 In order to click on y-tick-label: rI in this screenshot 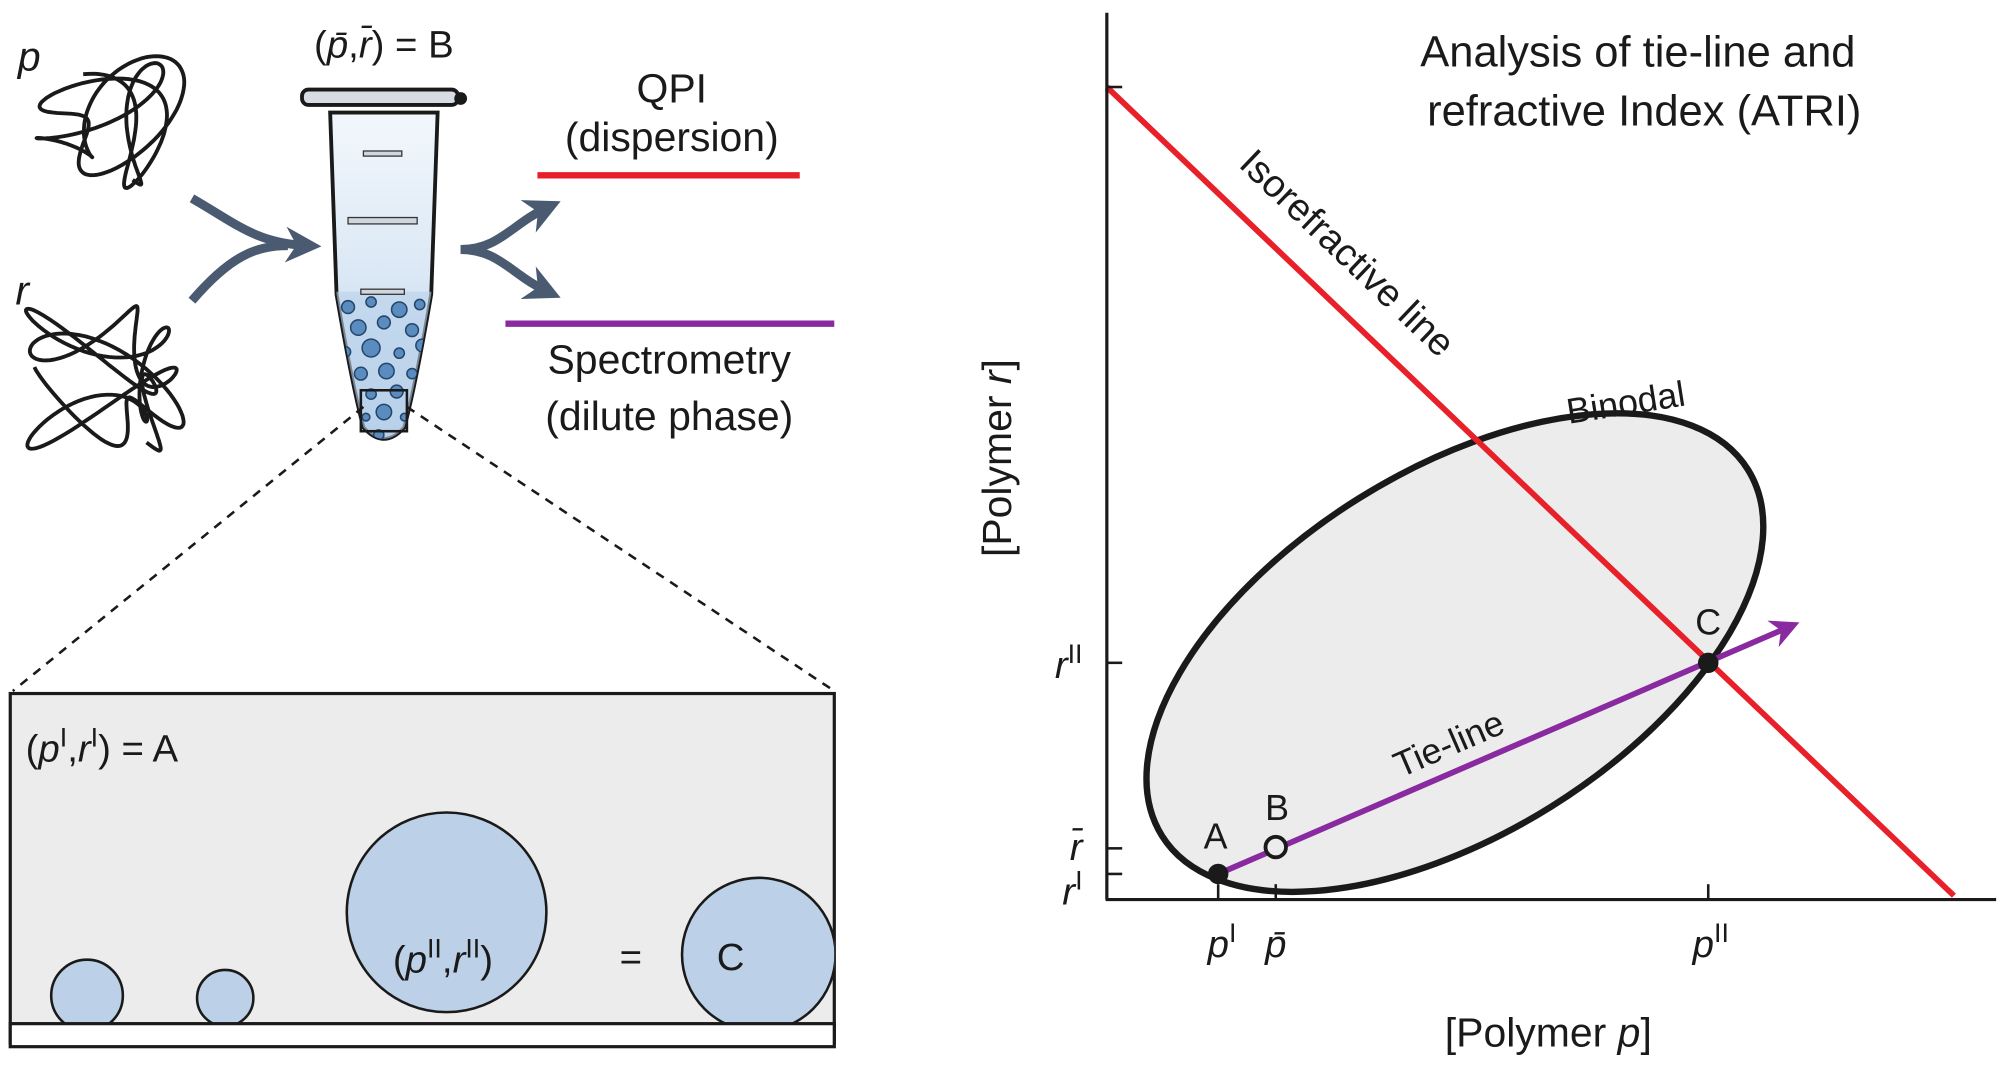, I will do `click(1072, 890)`.